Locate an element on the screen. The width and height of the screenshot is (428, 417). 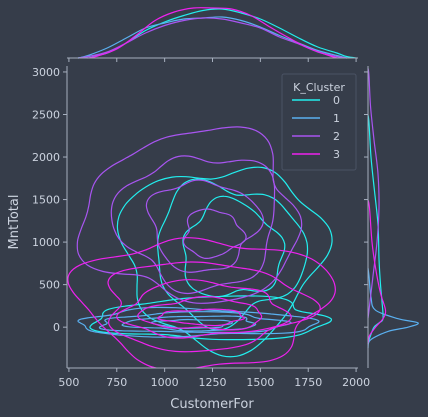
legend-title: K_Cluster is located at coordinates (319, 87).